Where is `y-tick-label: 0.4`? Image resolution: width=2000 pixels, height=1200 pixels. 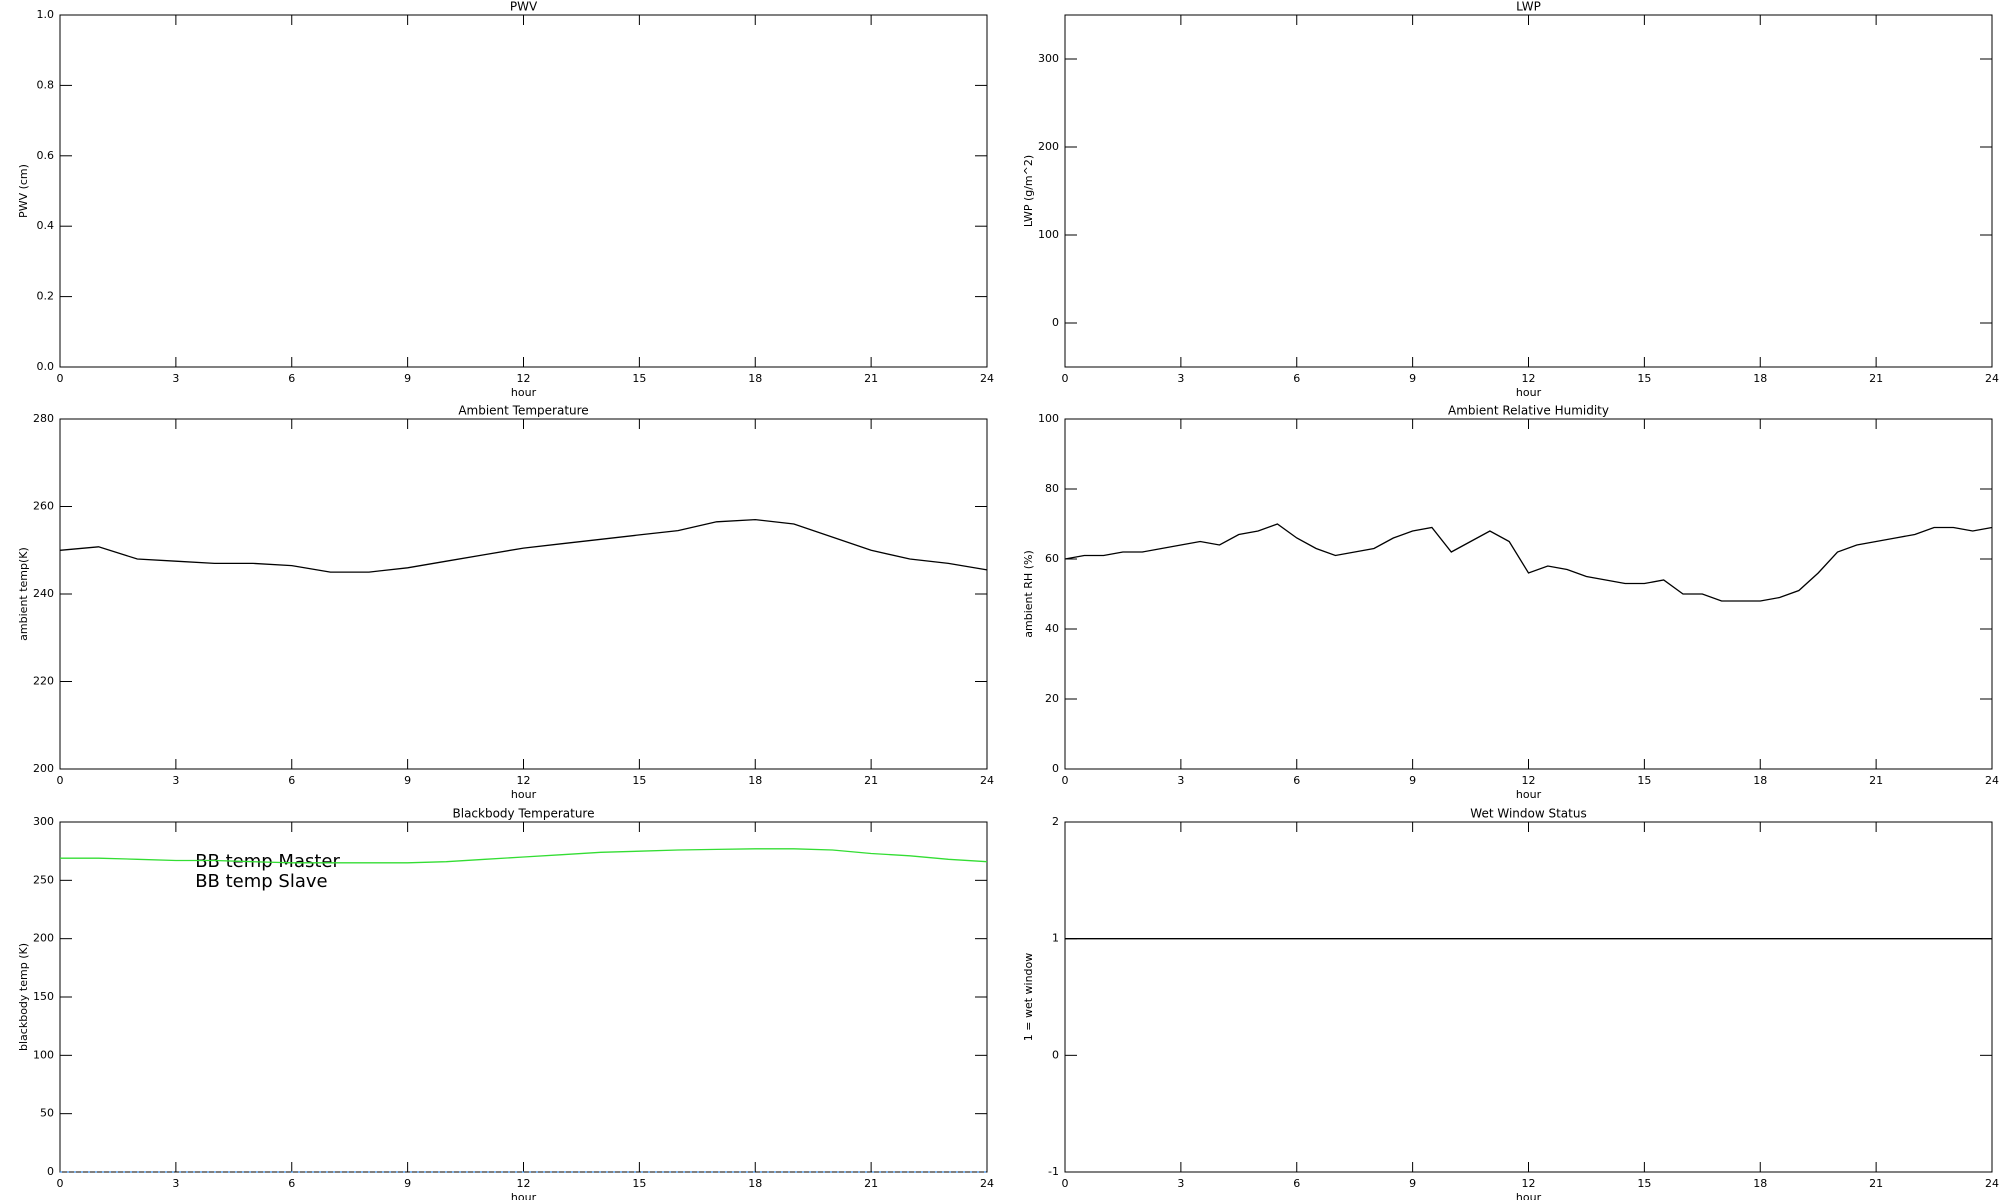 y-tick-label: 0.4 is located at coordinates (46, 225).